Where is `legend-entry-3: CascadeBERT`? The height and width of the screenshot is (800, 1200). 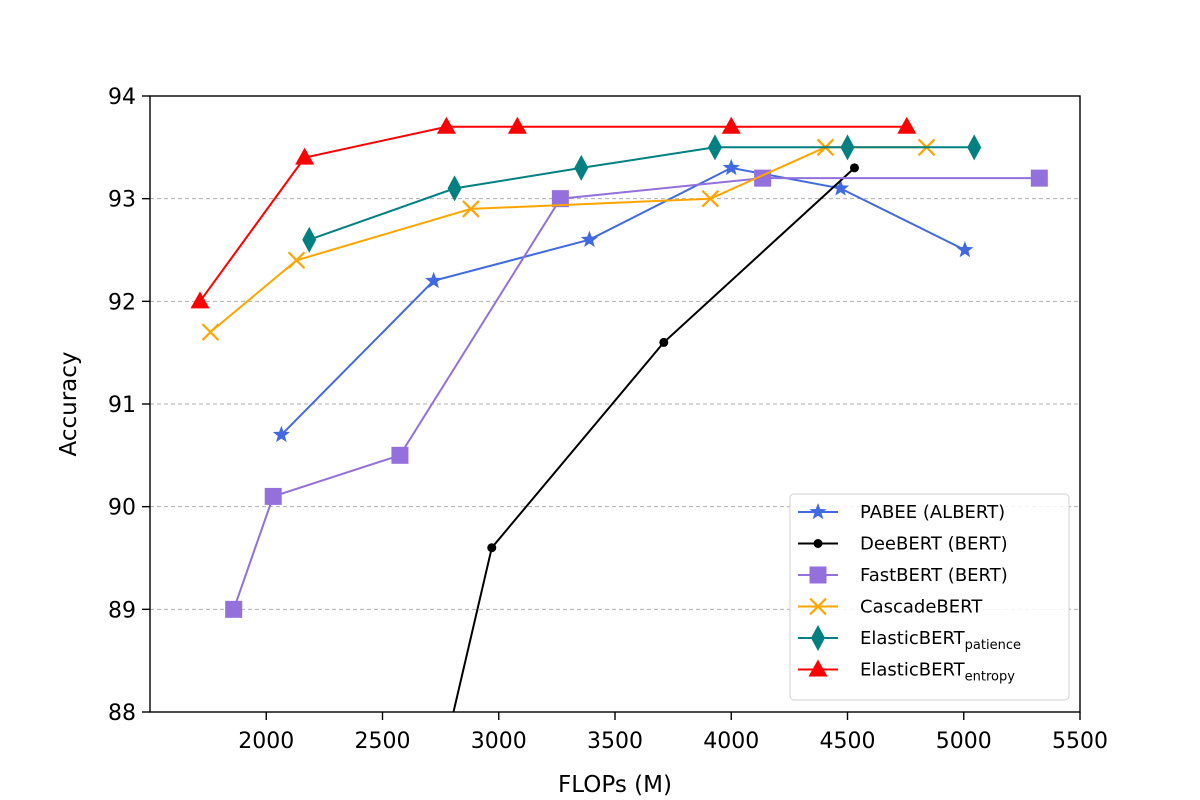
legend-entry-3: CascadeBERT is located at coordinates (890, 607).